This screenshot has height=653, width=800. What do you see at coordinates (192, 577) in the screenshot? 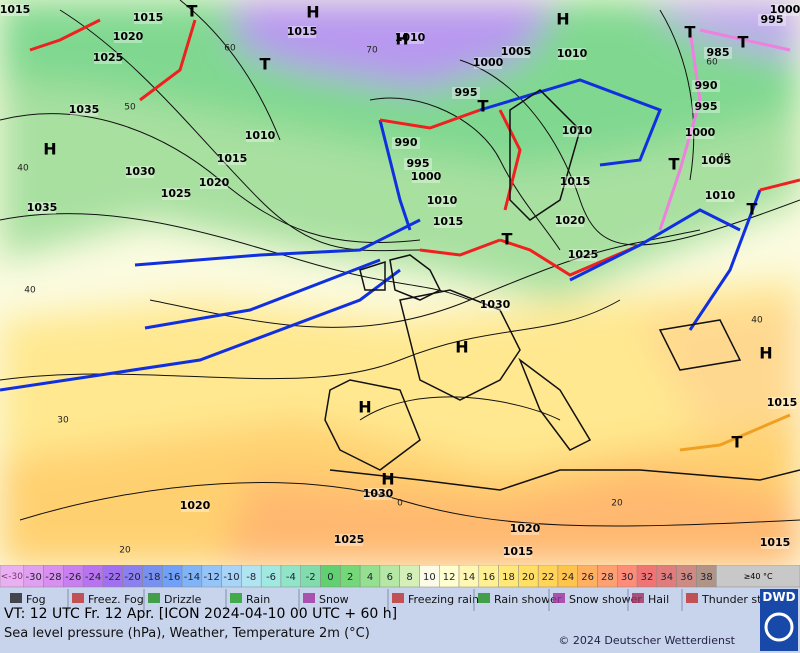
I see `scale-label: -14` at bounding box center [192, 577].